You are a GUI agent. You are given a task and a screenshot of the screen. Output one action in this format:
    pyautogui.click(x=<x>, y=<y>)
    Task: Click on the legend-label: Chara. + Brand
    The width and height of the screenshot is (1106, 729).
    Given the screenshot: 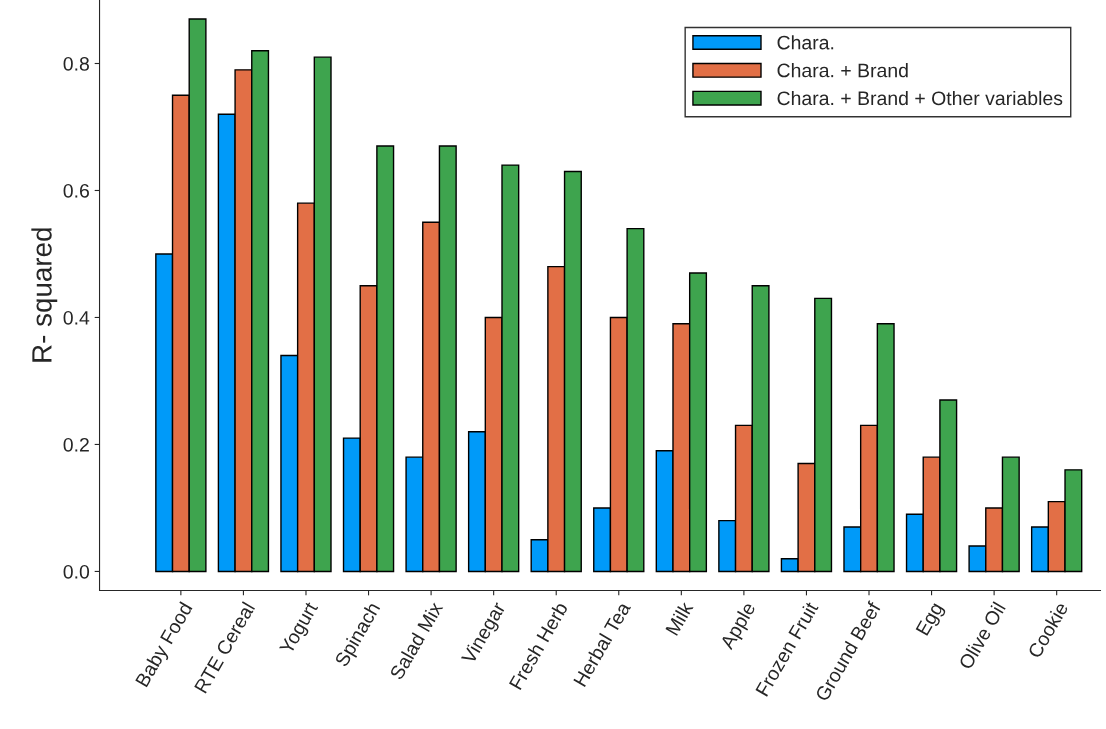 What is the action you would take?
    pyautogui.click(x=842, y=70)
    